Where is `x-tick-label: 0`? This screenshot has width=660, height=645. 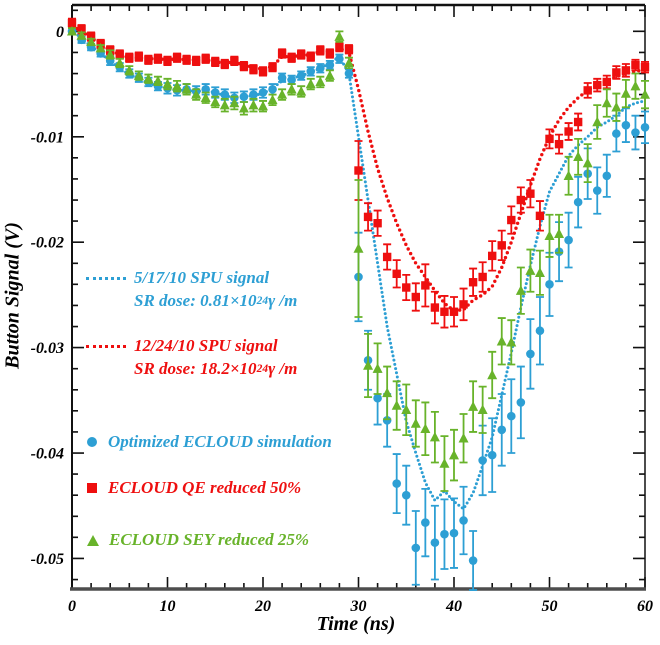
x-tick-label: 0 is located at coordinates (72, 606).